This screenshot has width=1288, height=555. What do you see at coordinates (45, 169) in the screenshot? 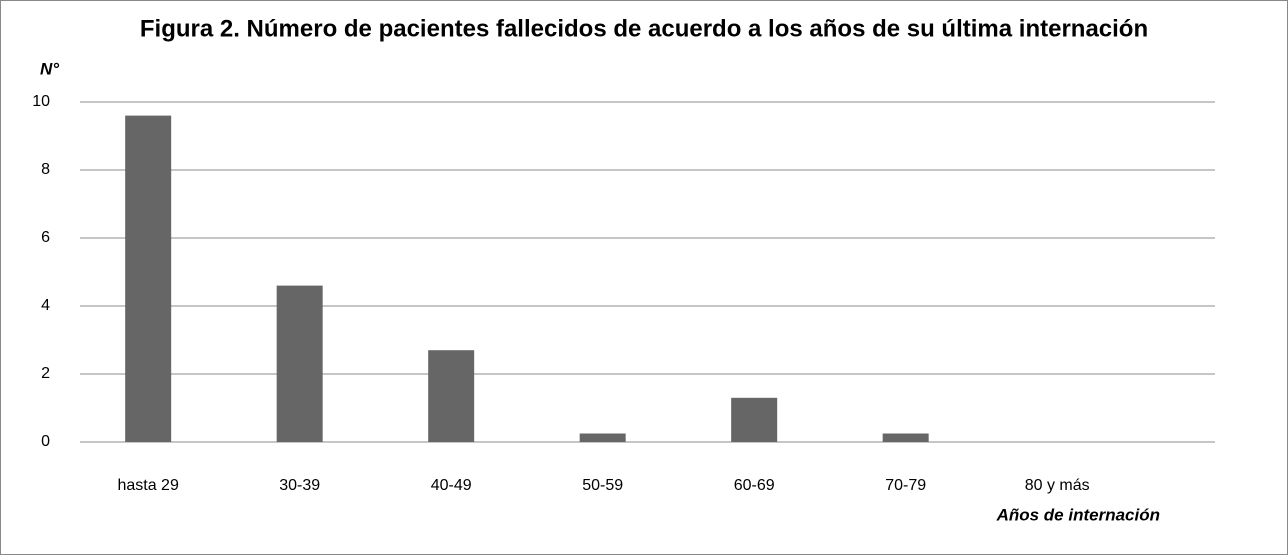
I see `y-tick-label: 8` at bounding box center [45, 169].